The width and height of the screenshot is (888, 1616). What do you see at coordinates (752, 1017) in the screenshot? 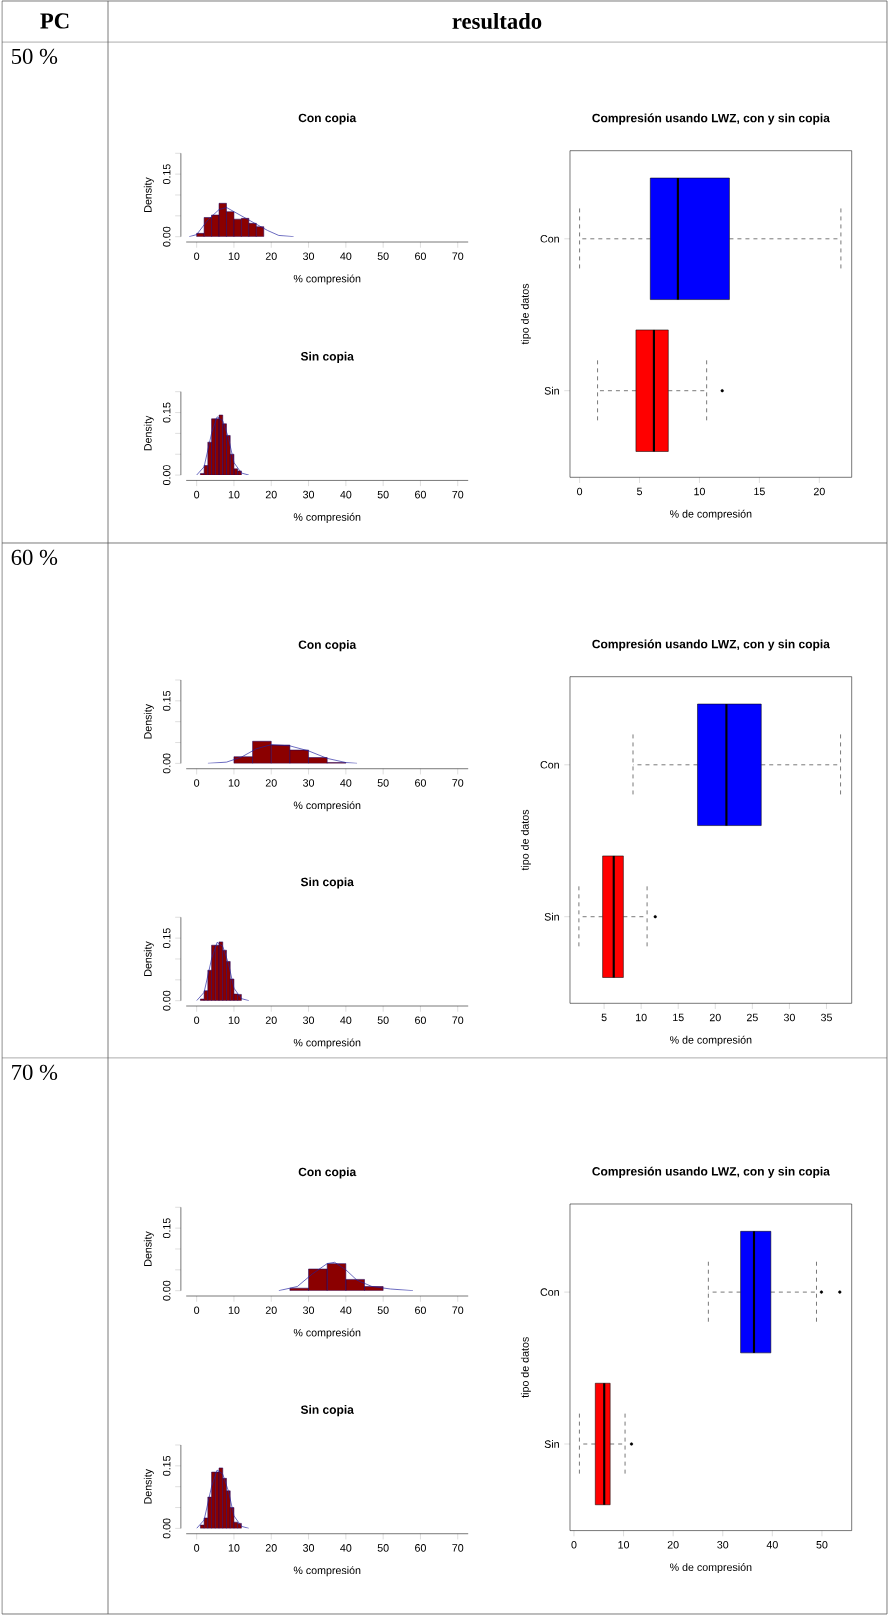
I see `x-tick-label: 25` at bounding box center [752, 1017].